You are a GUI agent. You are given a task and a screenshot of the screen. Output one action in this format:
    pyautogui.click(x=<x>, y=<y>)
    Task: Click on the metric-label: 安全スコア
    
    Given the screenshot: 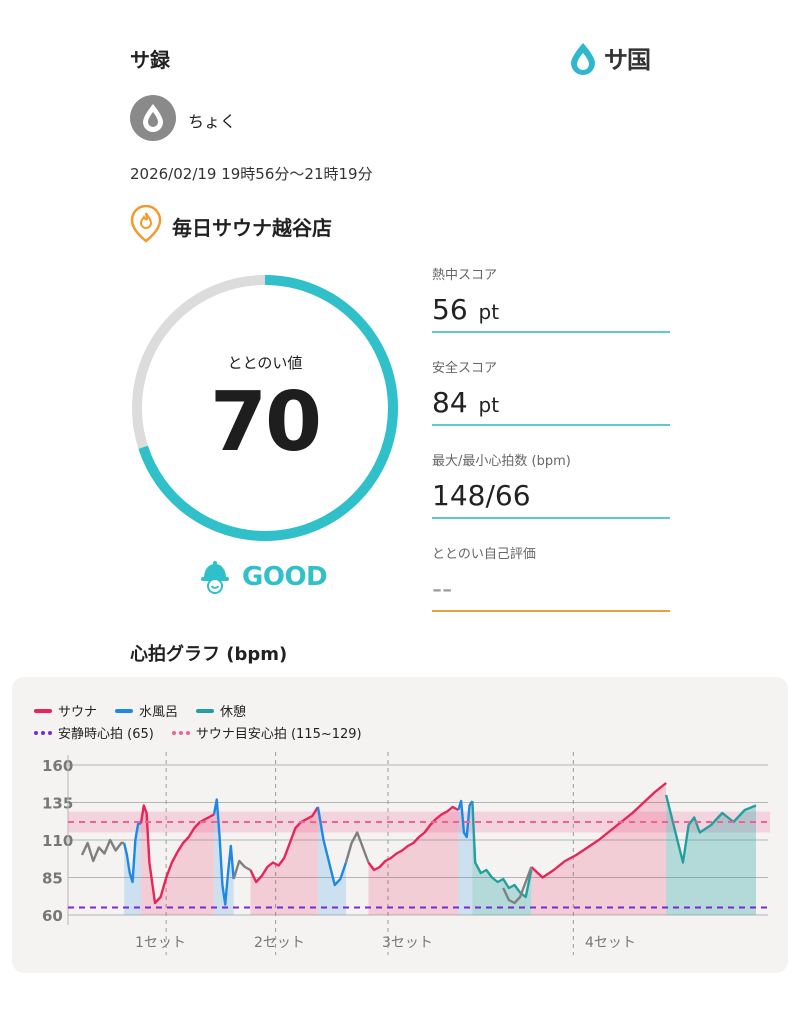 What is the action you would take?
    pyautogui.click(x=465, y=368)
    